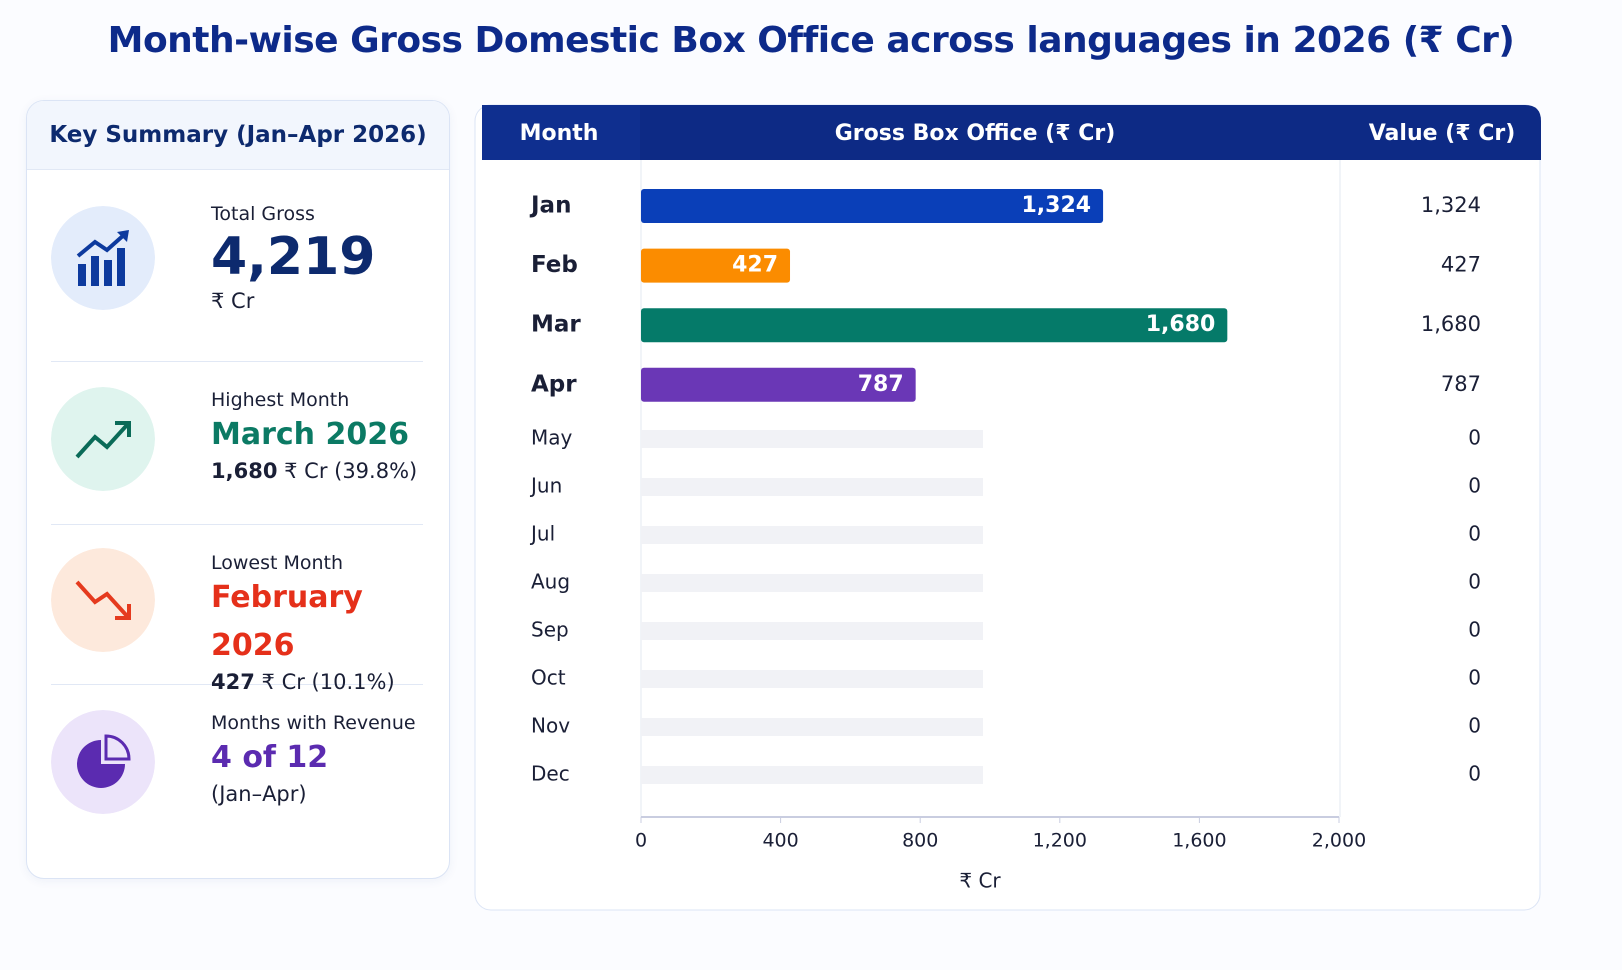  I want to click on bar-label: 427, so click(755, 265).